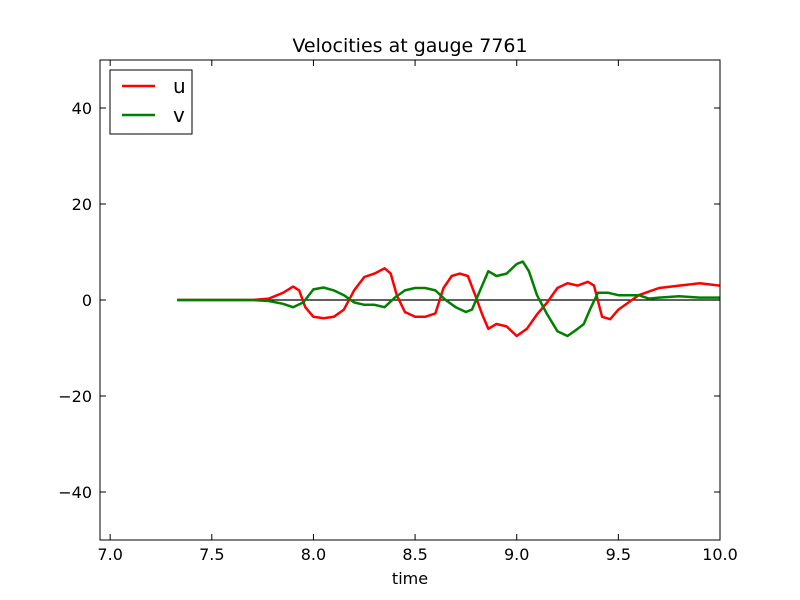 Image resolution: width=800 pixels, height=600 pixels. I want to click on x-axis-label: time, so click(410, 578).